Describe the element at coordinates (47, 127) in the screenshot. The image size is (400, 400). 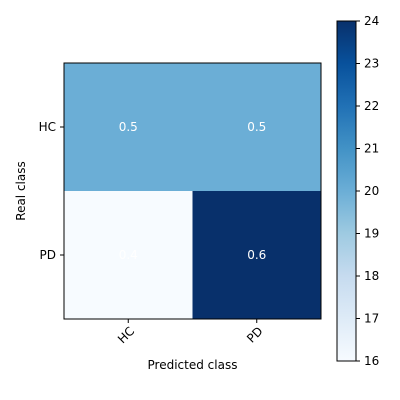
I see `y-tick-label-hc: HC` at that location.